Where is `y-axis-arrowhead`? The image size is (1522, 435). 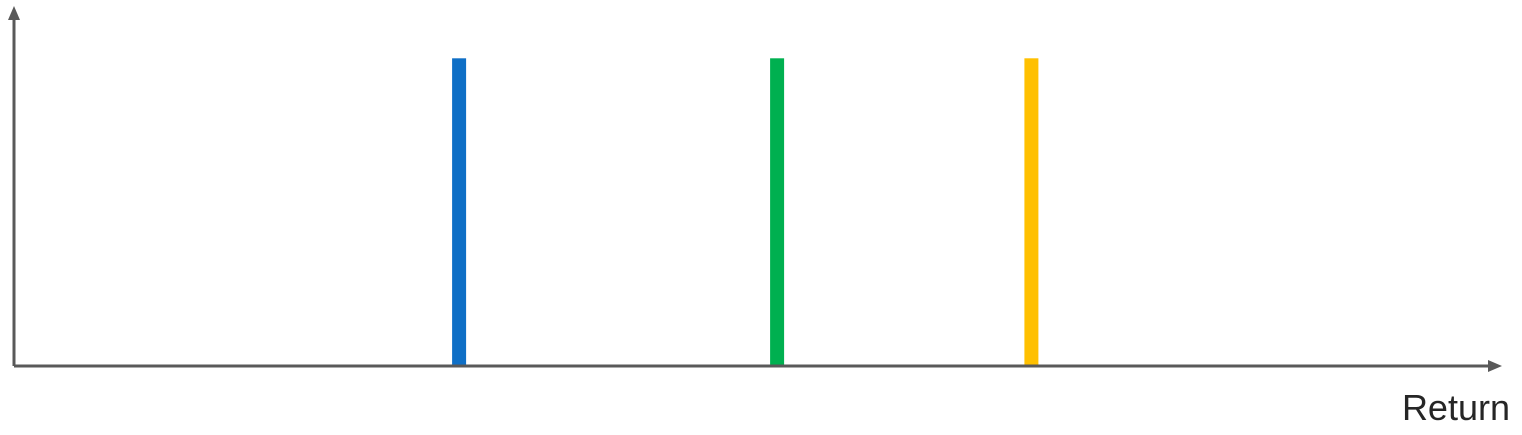 y-axis-arrowhead is located at coordinates (14, 13).